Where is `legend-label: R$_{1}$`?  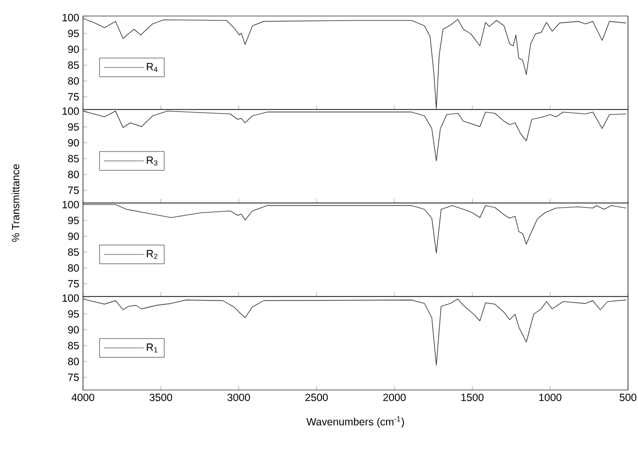 legend-label: R$_{1}$ is located at coordinates (152, 348).